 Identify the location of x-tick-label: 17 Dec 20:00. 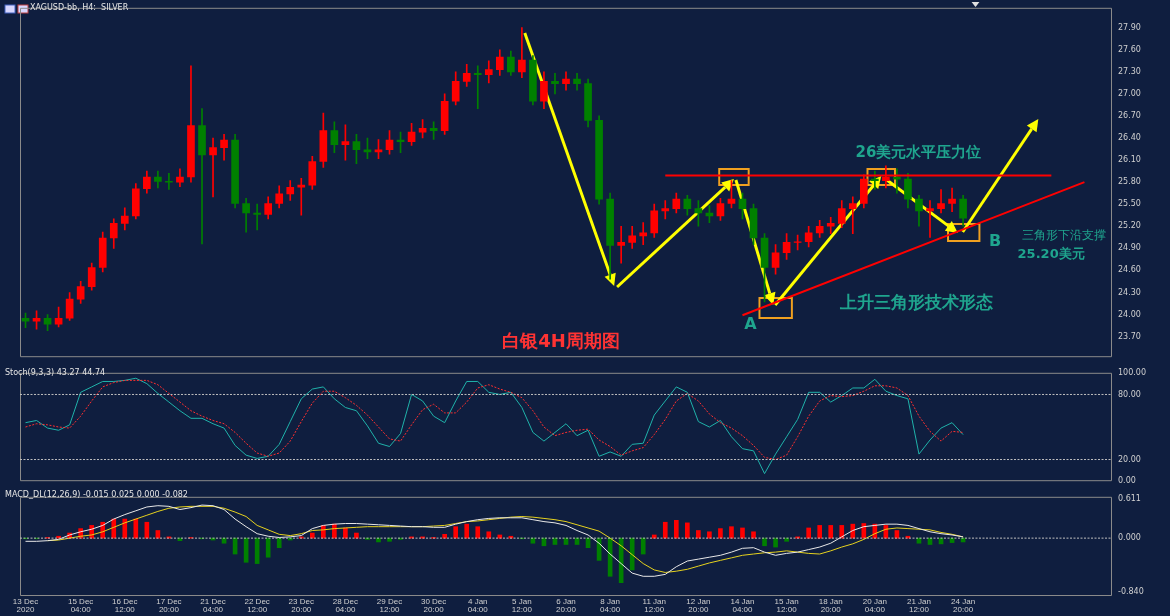
(169, 606).